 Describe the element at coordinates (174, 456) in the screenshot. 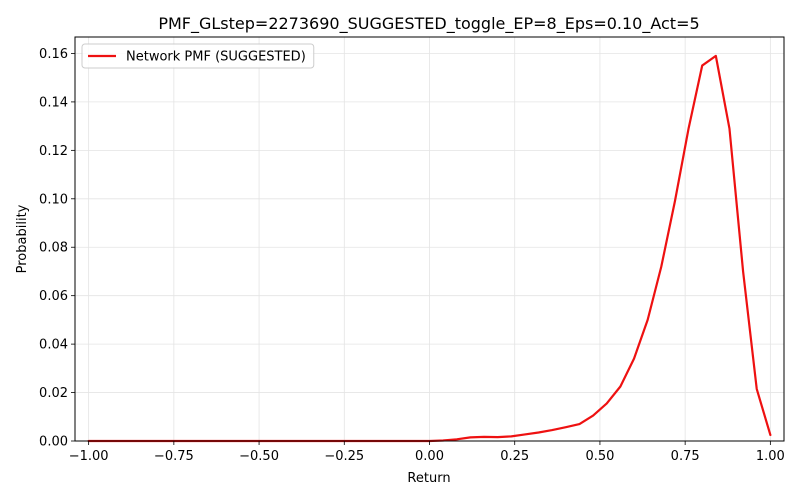

I see `x-tick-label: −0.75` at that location.